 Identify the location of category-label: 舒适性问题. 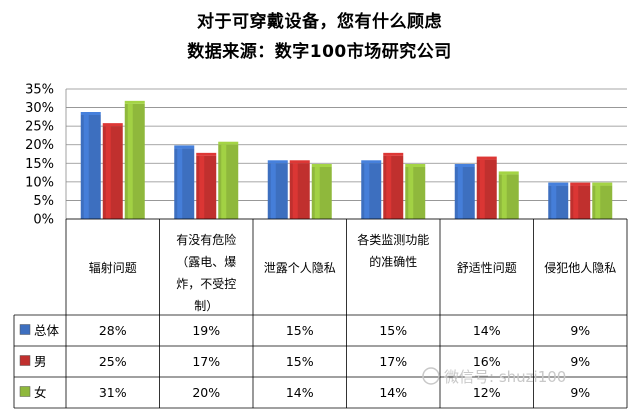
(487, 268).